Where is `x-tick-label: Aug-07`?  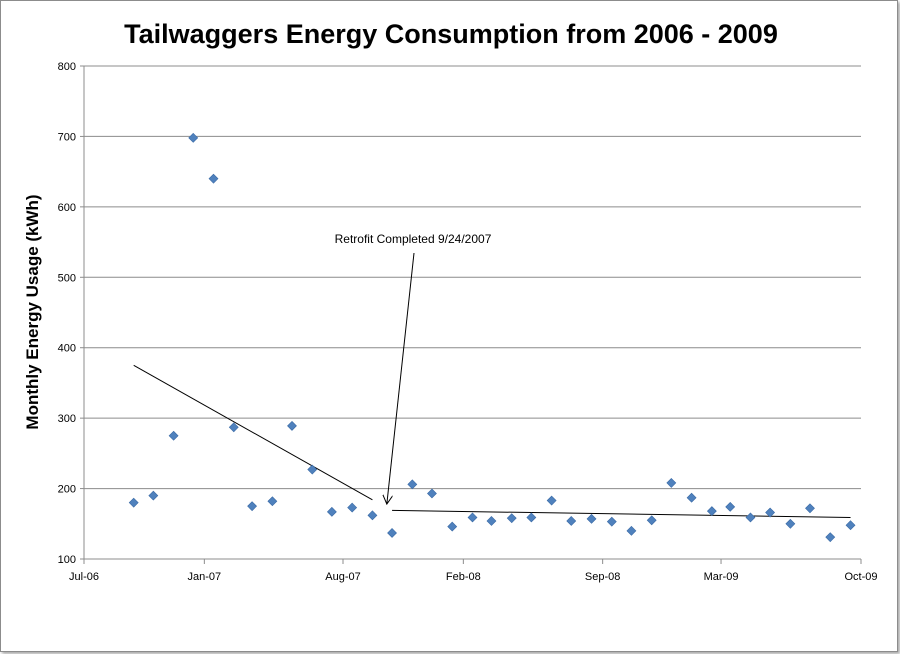 x-tick-label: Aug-07 is located at coordinates (342, 577).